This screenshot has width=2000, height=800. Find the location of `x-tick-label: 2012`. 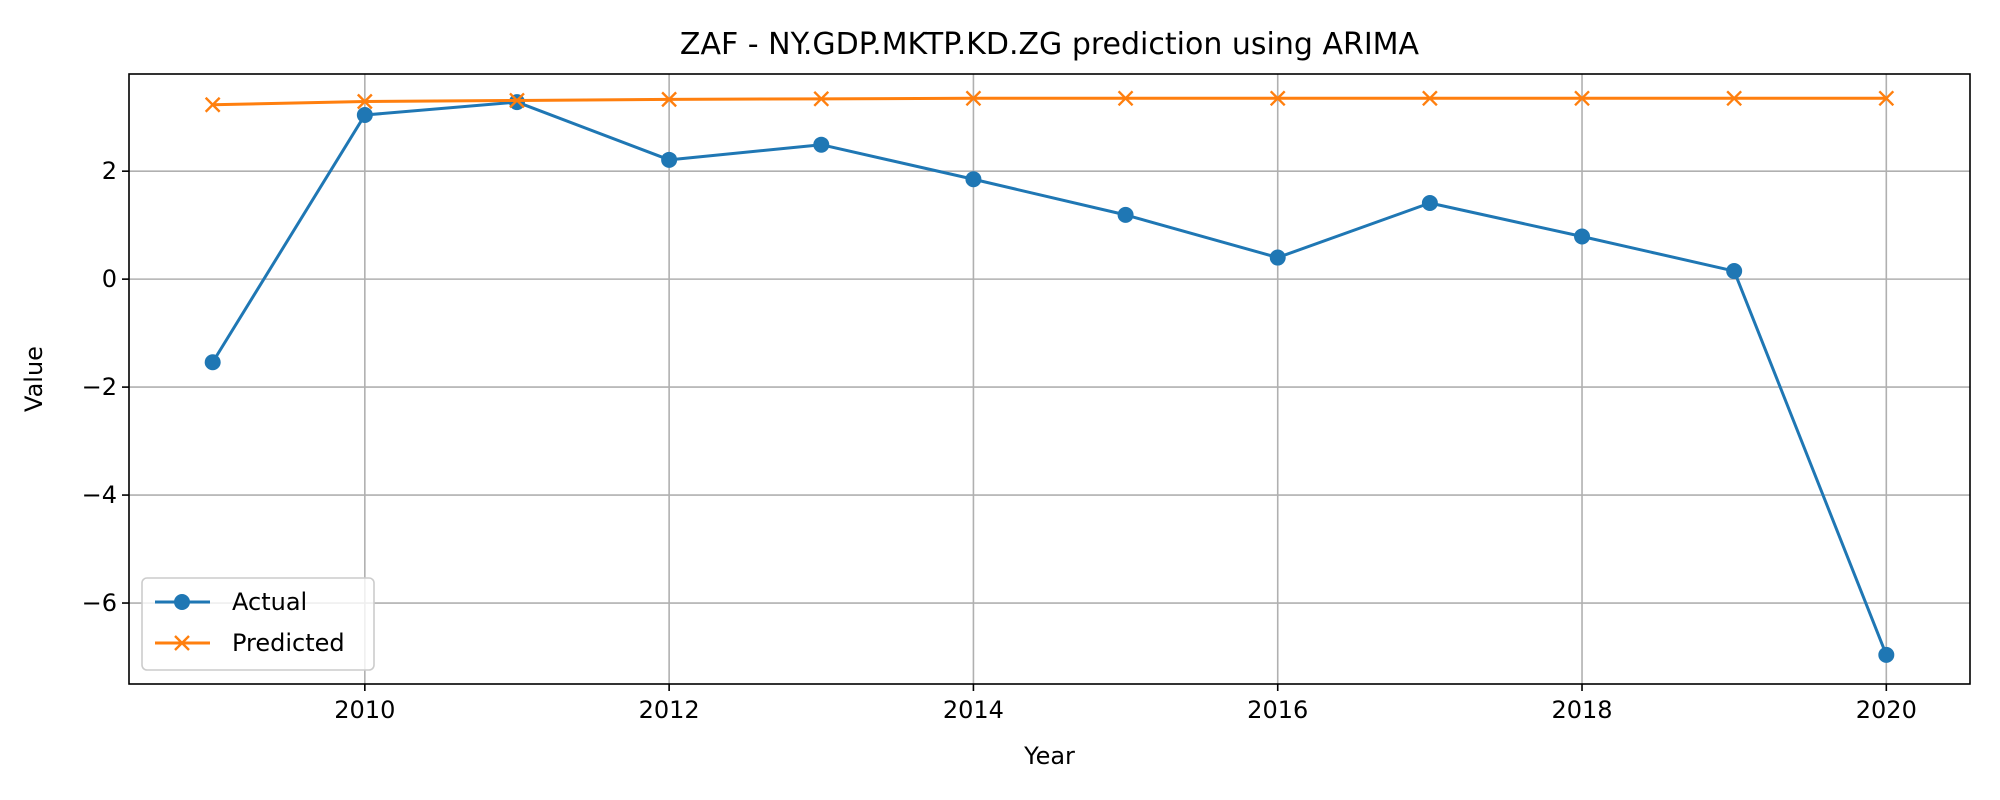

x-tick-label: 2012 is located at coordinates (669, 710).